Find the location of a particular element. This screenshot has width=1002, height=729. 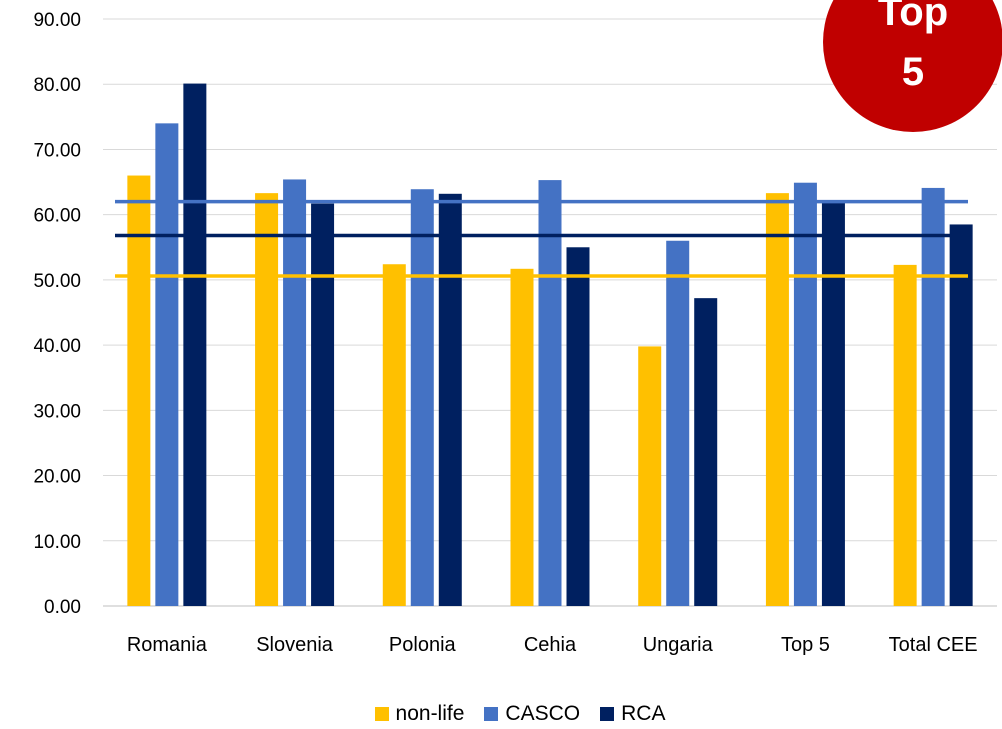

category-label: Cehia is located at coordinates (550, 645).